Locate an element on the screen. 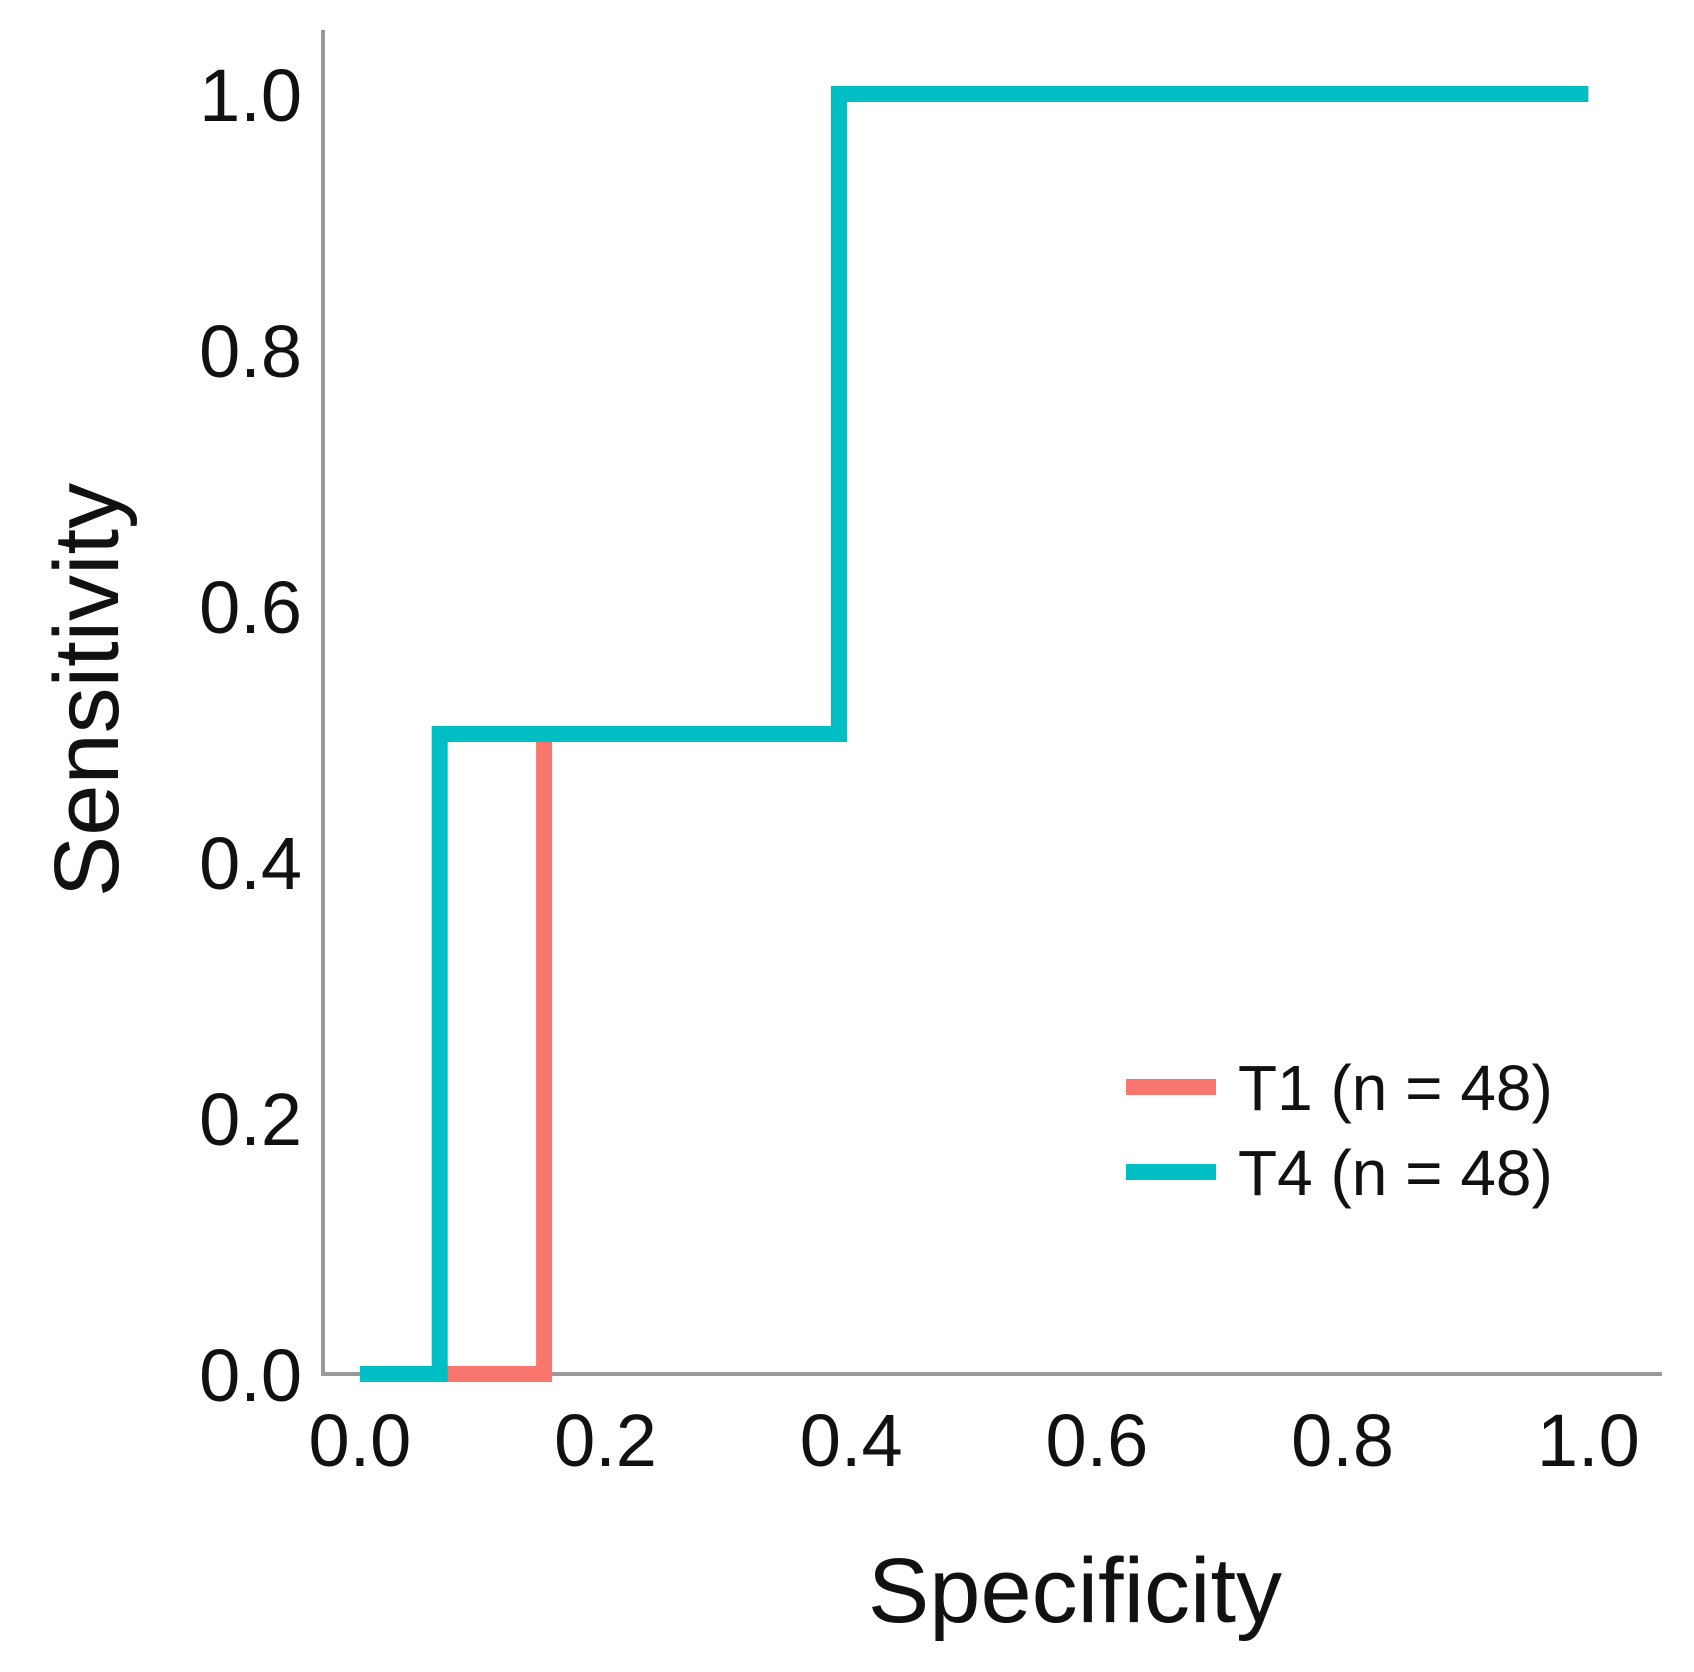  y-tick-label: 0.8 is located at coordinates (250, 351).